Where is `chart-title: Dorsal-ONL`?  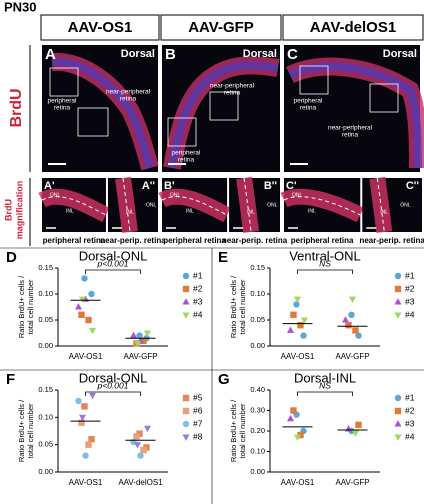 chart-title: Dorsal-ONL is located at coordinates (113, 255).